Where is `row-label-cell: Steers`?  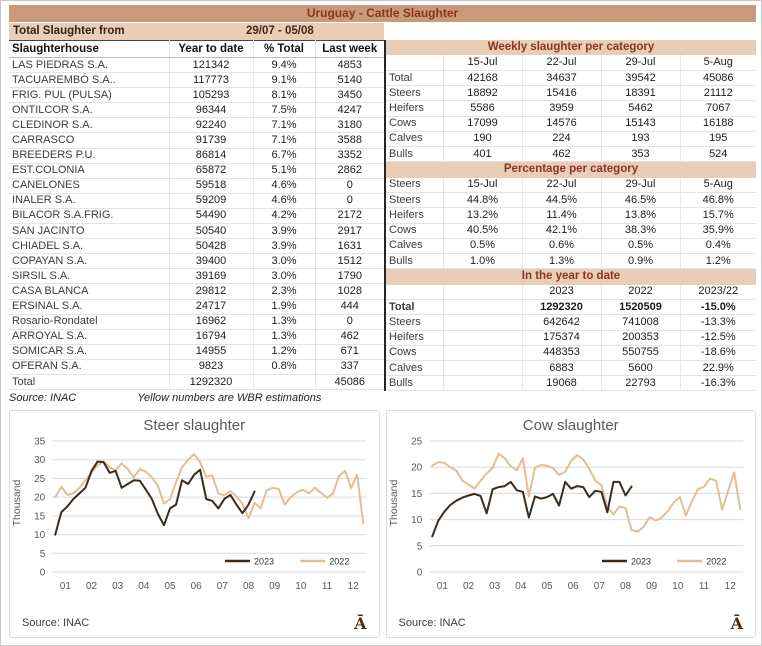
row-label-cell: Steers is located at coordinates (415, 200).